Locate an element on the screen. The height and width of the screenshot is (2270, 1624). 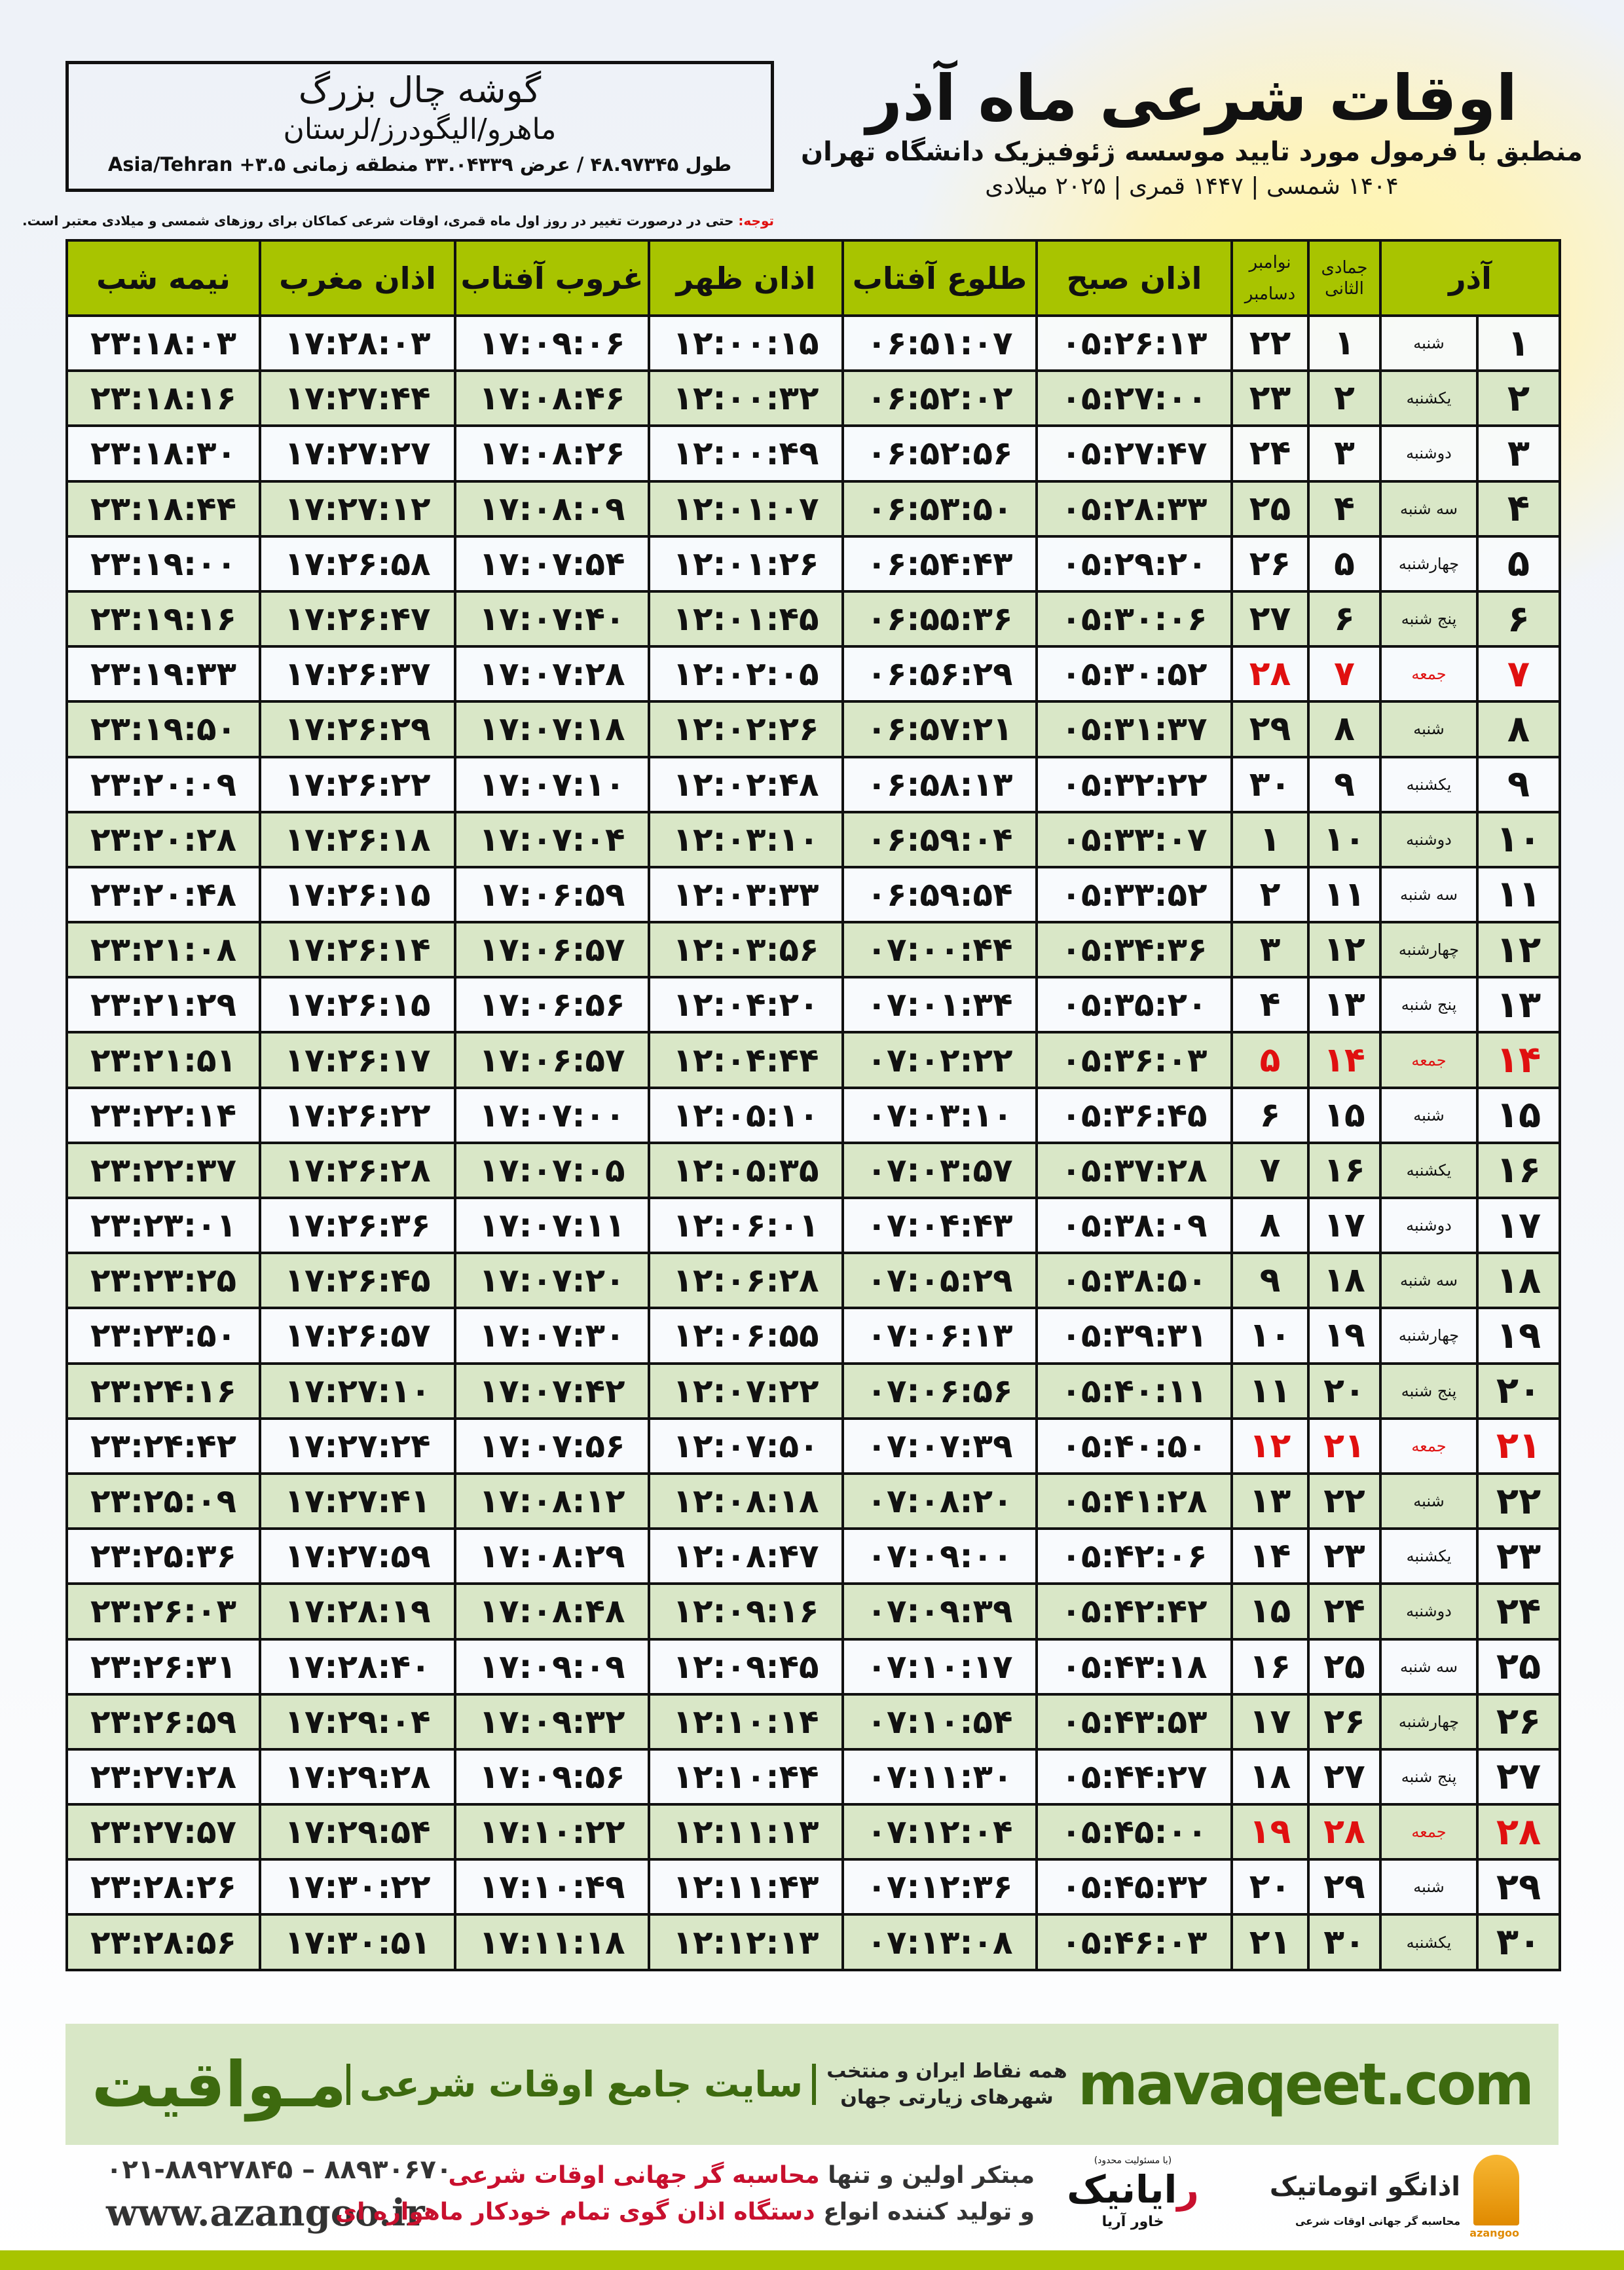
sunset-time: ۱۷:۰۷:۳۰ is located at coordinates (552, 1336).